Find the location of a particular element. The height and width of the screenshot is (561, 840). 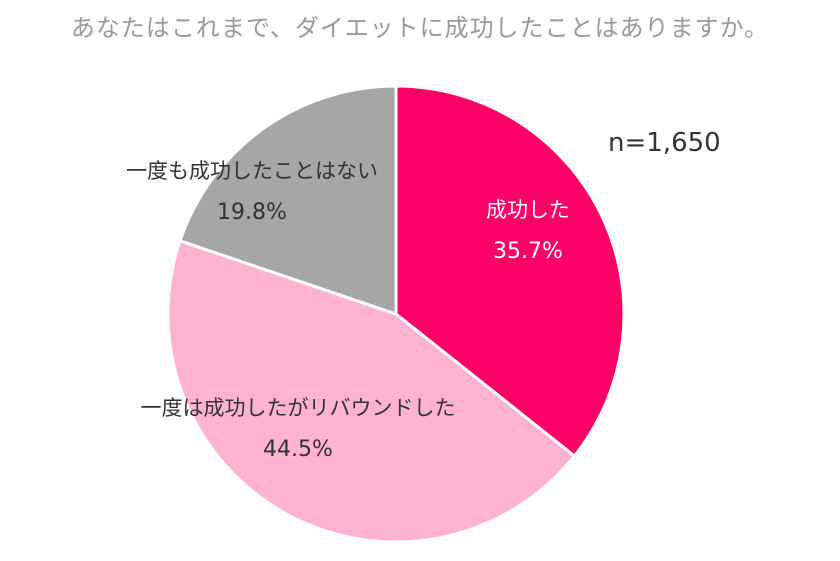

slice-rebound-percent: 44.5% is located at coordinates (298, 449).